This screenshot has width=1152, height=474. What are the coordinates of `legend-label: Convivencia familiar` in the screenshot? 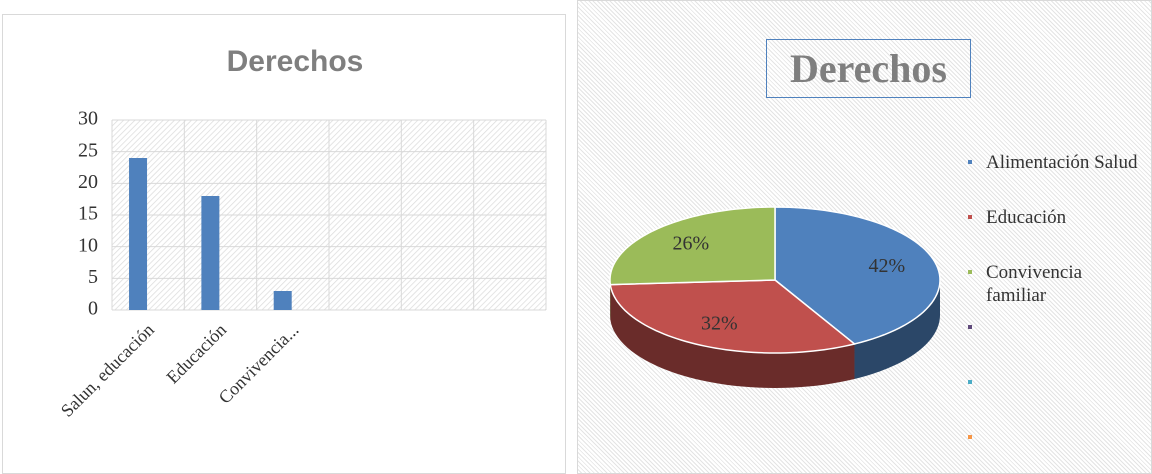 It's located at (1034, 284).